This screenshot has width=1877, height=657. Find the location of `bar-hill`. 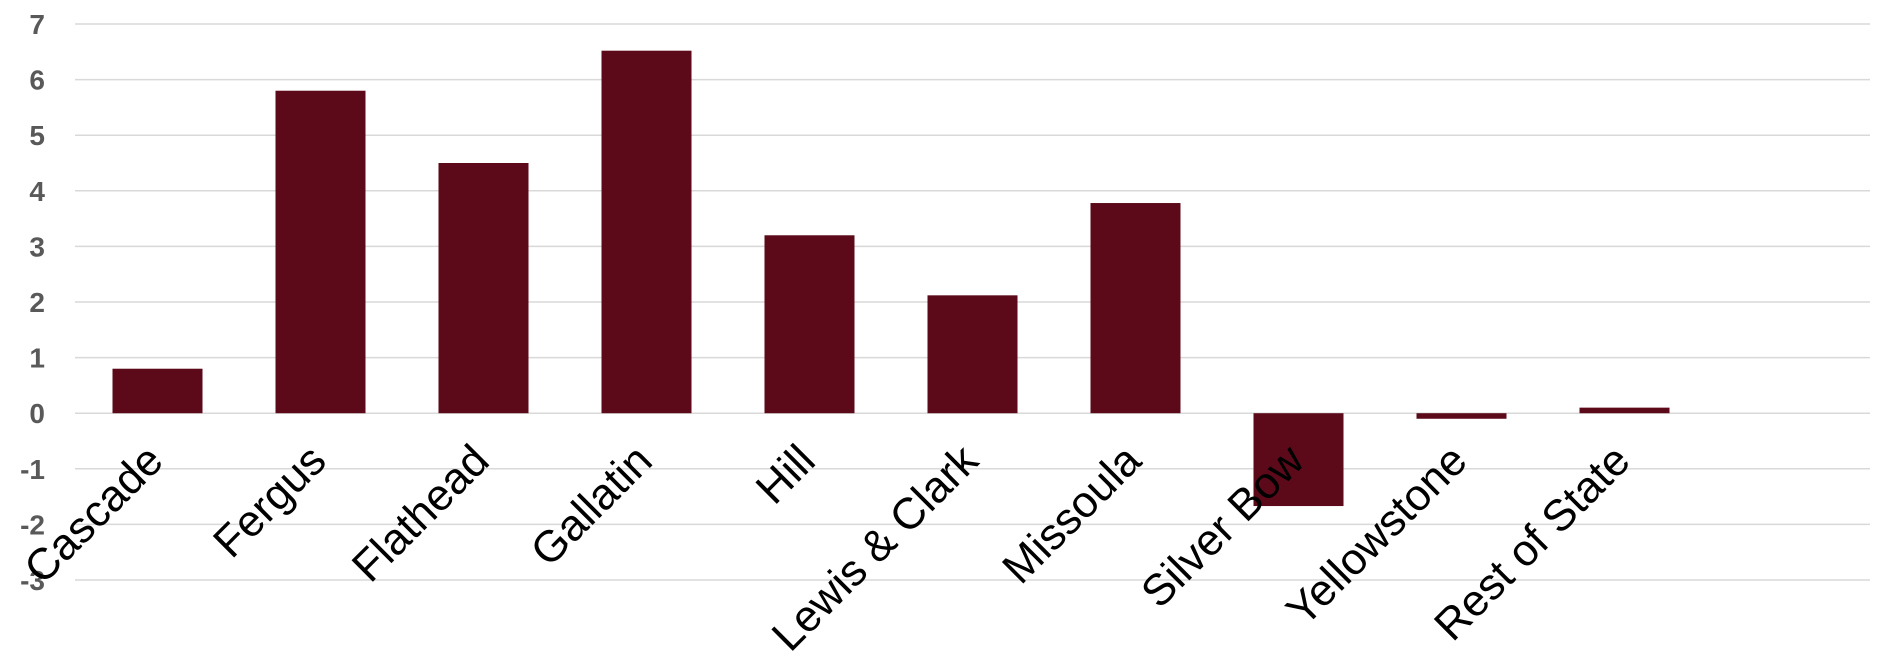

bar-hill is located at coordinates (809, 324).